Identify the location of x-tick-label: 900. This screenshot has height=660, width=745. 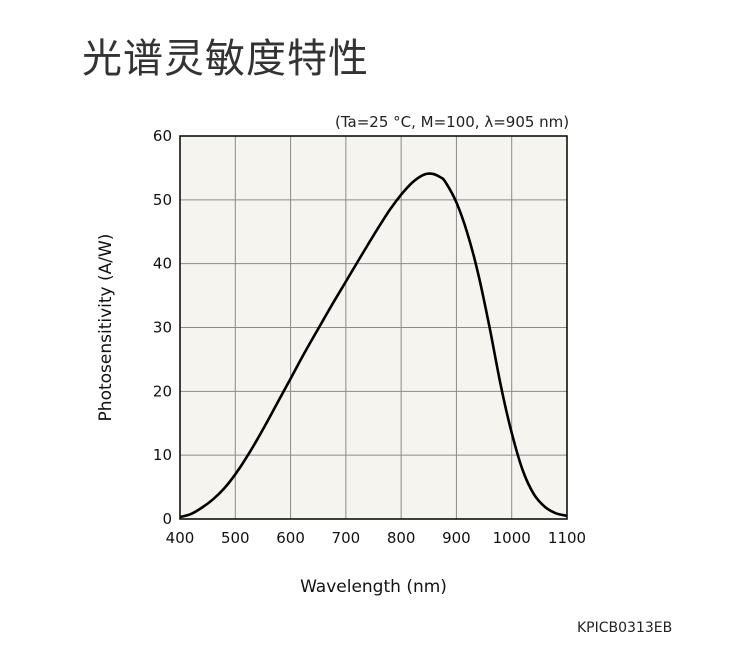
(456, 538).